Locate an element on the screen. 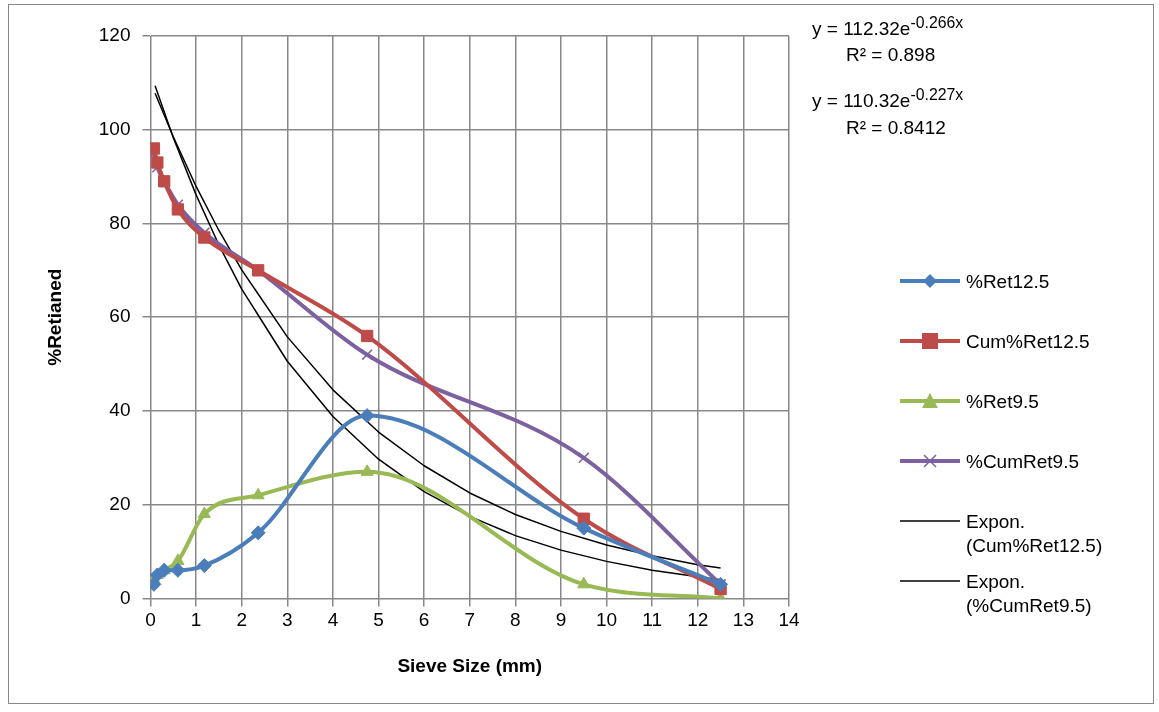  legend-label: Expon. (Cum%Ret12.5) is located at coordinates (1035, 534).